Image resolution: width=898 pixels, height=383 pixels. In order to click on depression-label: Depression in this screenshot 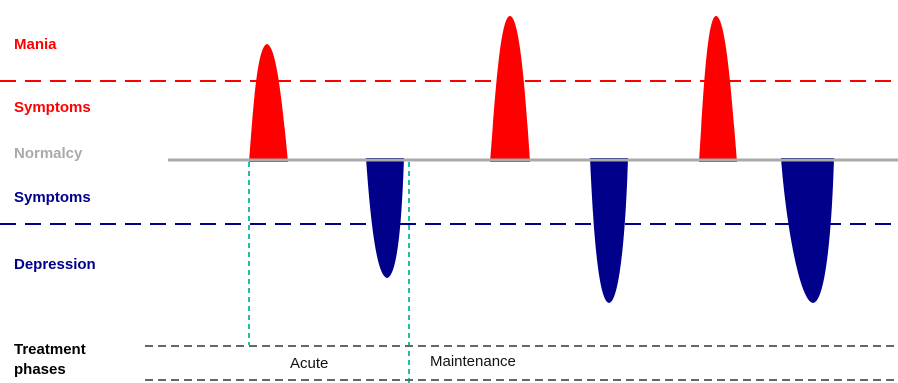, I will do `click(55, 264)`.